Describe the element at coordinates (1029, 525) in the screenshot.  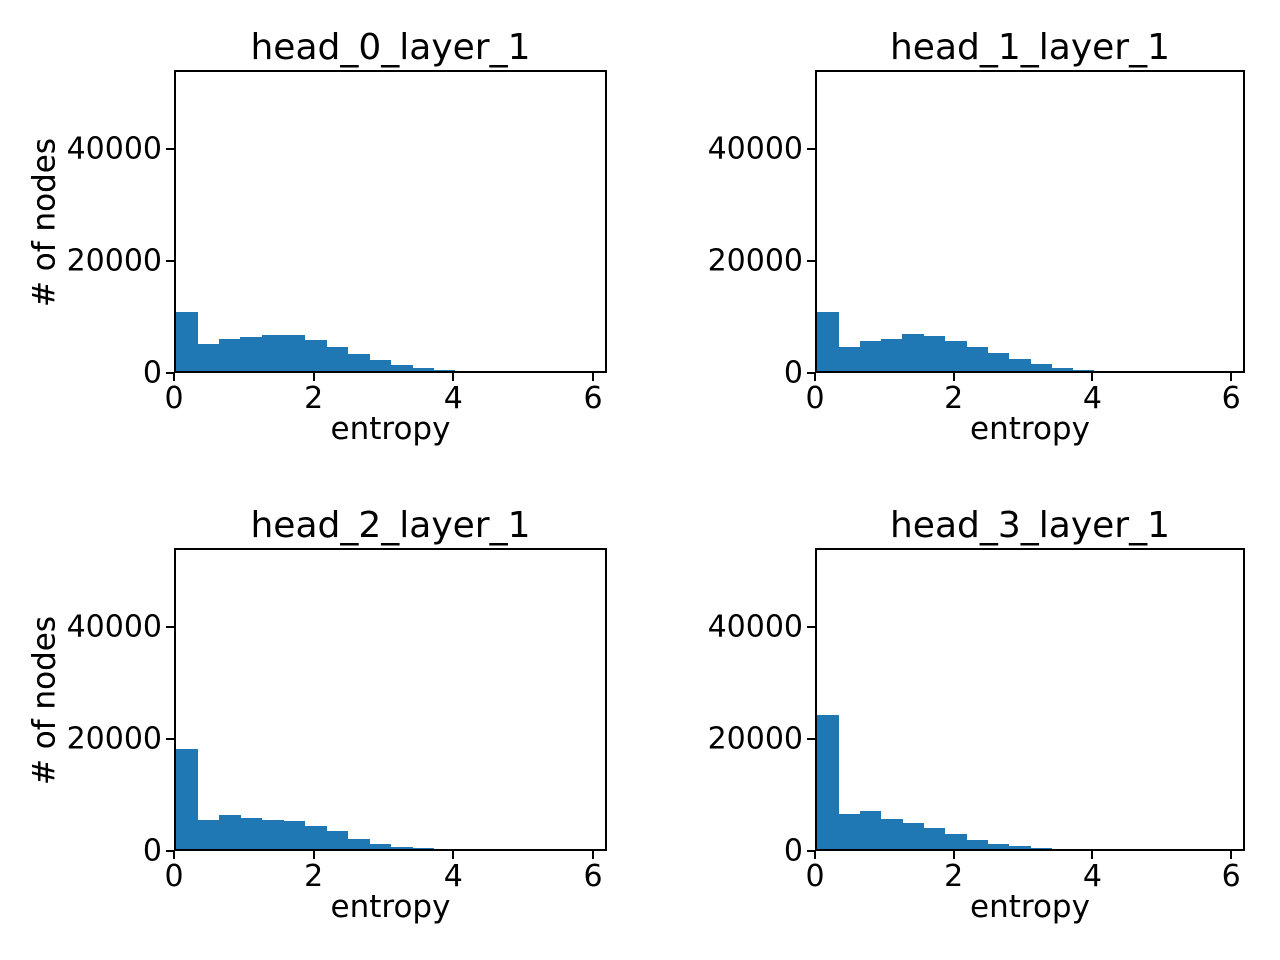
I see `plot-title: head_3_layer_1` at that location.